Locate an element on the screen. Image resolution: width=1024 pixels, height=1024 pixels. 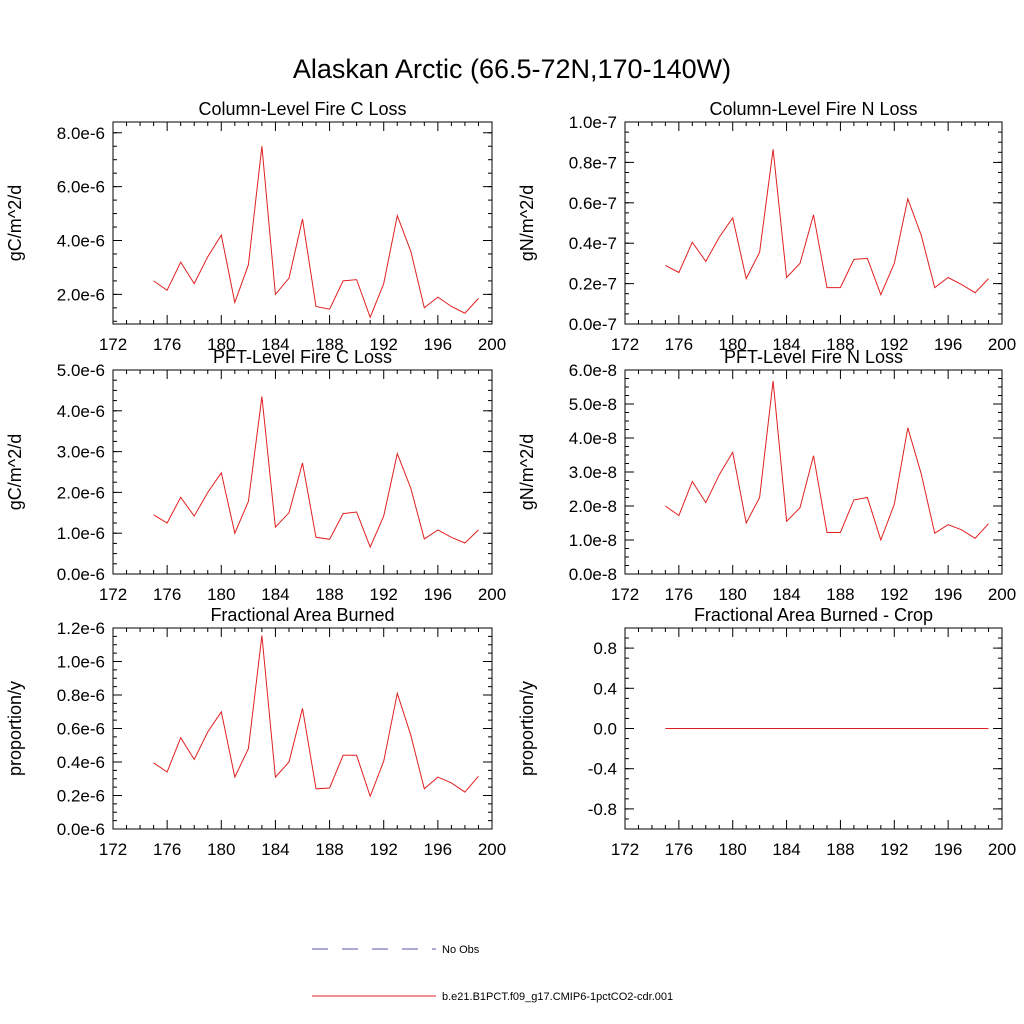
y-tick-label: 4.0e-8 is located at coordinates (593, 438).